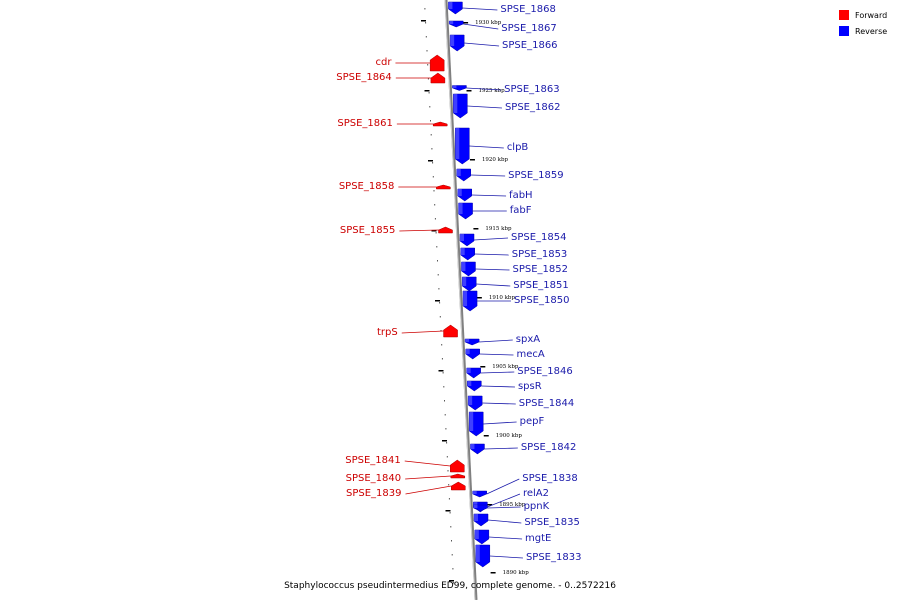 The image size is (900, 600). Describe the element at coordinates (364, 77) in the screenshot. I see `gene-label: SPSE_1864` at that location.